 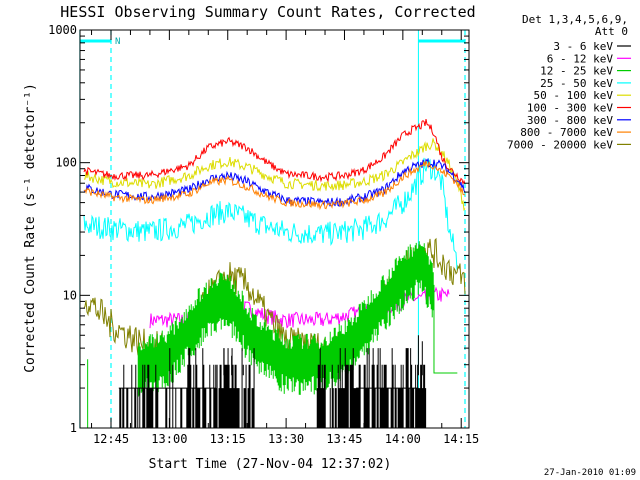 I want to click on footer-date: 27-Jan-2010 01:09, so click(x=590, y=473).